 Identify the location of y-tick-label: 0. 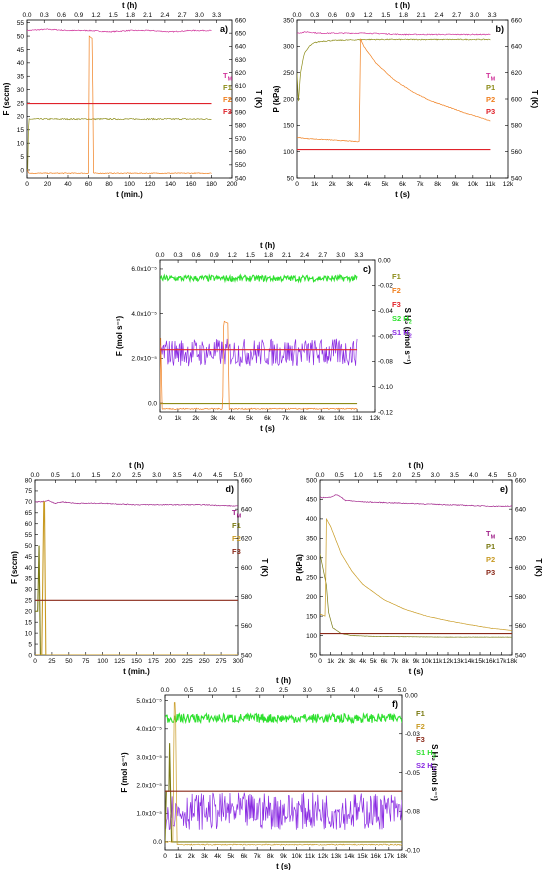
(30, 655).